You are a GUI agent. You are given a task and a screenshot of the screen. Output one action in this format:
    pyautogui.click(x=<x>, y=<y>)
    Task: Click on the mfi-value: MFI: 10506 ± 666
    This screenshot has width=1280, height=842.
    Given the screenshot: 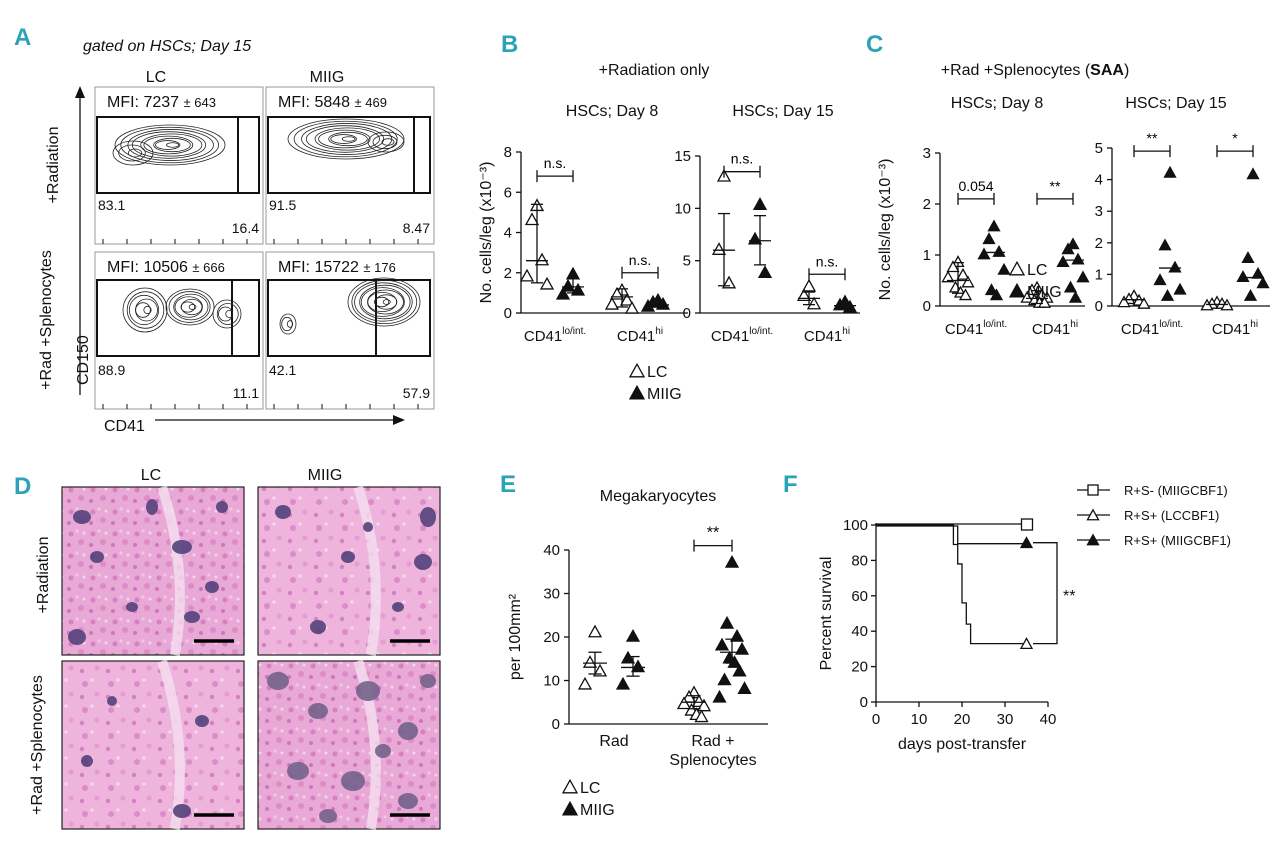 What is the action you would take?
    pyautogui.click(x=166, y=267)
    